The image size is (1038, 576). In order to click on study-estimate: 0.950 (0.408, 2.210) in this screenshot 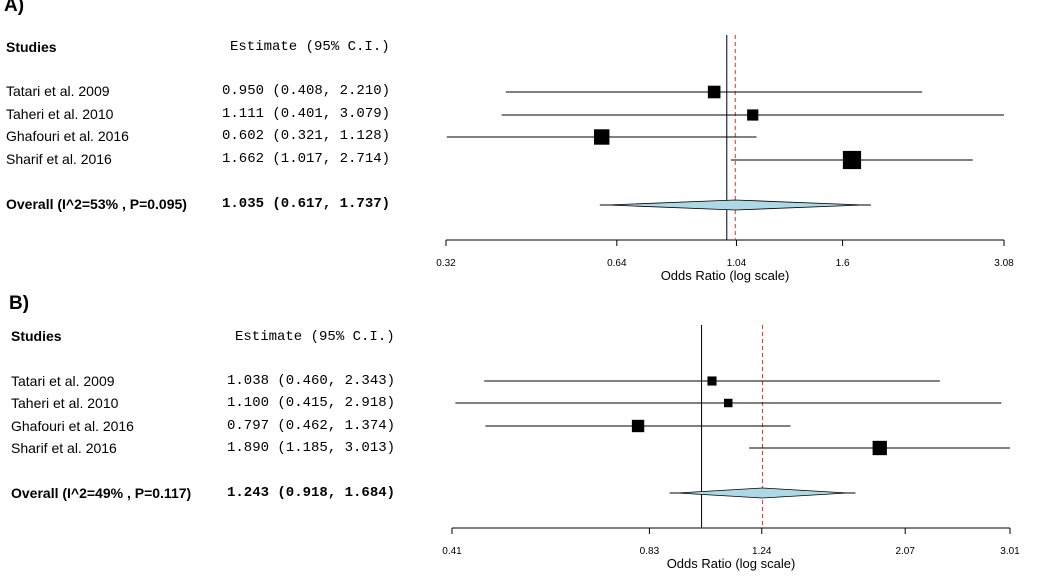, I will do `click(306, 91)`.